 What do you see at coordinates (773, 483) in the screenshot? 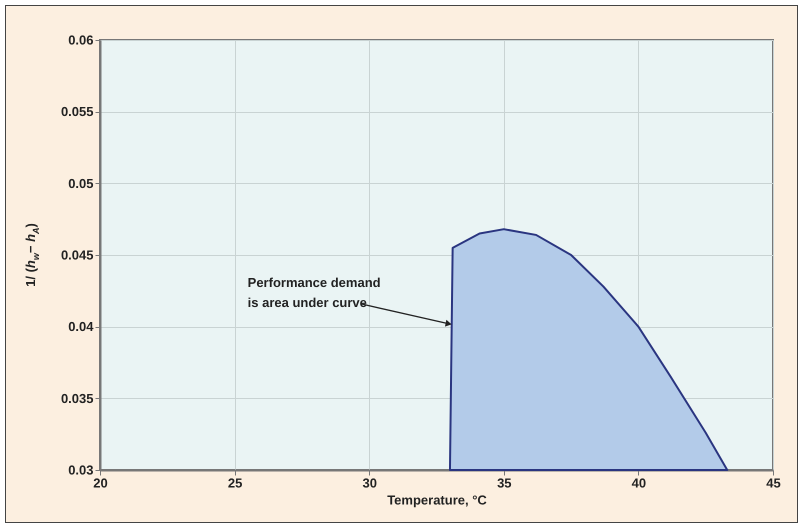
I see `x-tick-label: 45` at bounding box center [773, 483].